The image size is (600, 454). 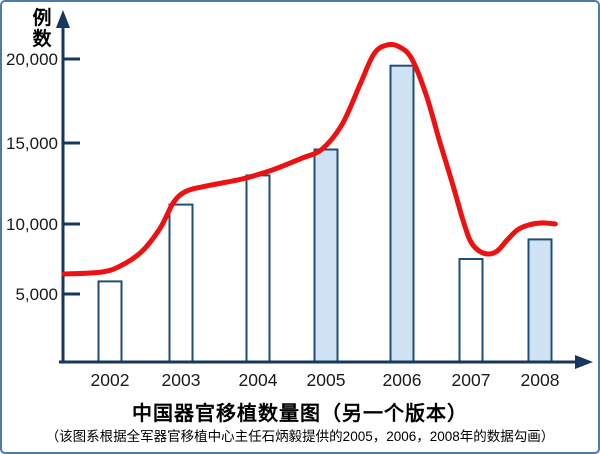 What do you see at coordinates (326, 255) in the screenshot?
I see `bar-2005` at bounding box center [326, 255].